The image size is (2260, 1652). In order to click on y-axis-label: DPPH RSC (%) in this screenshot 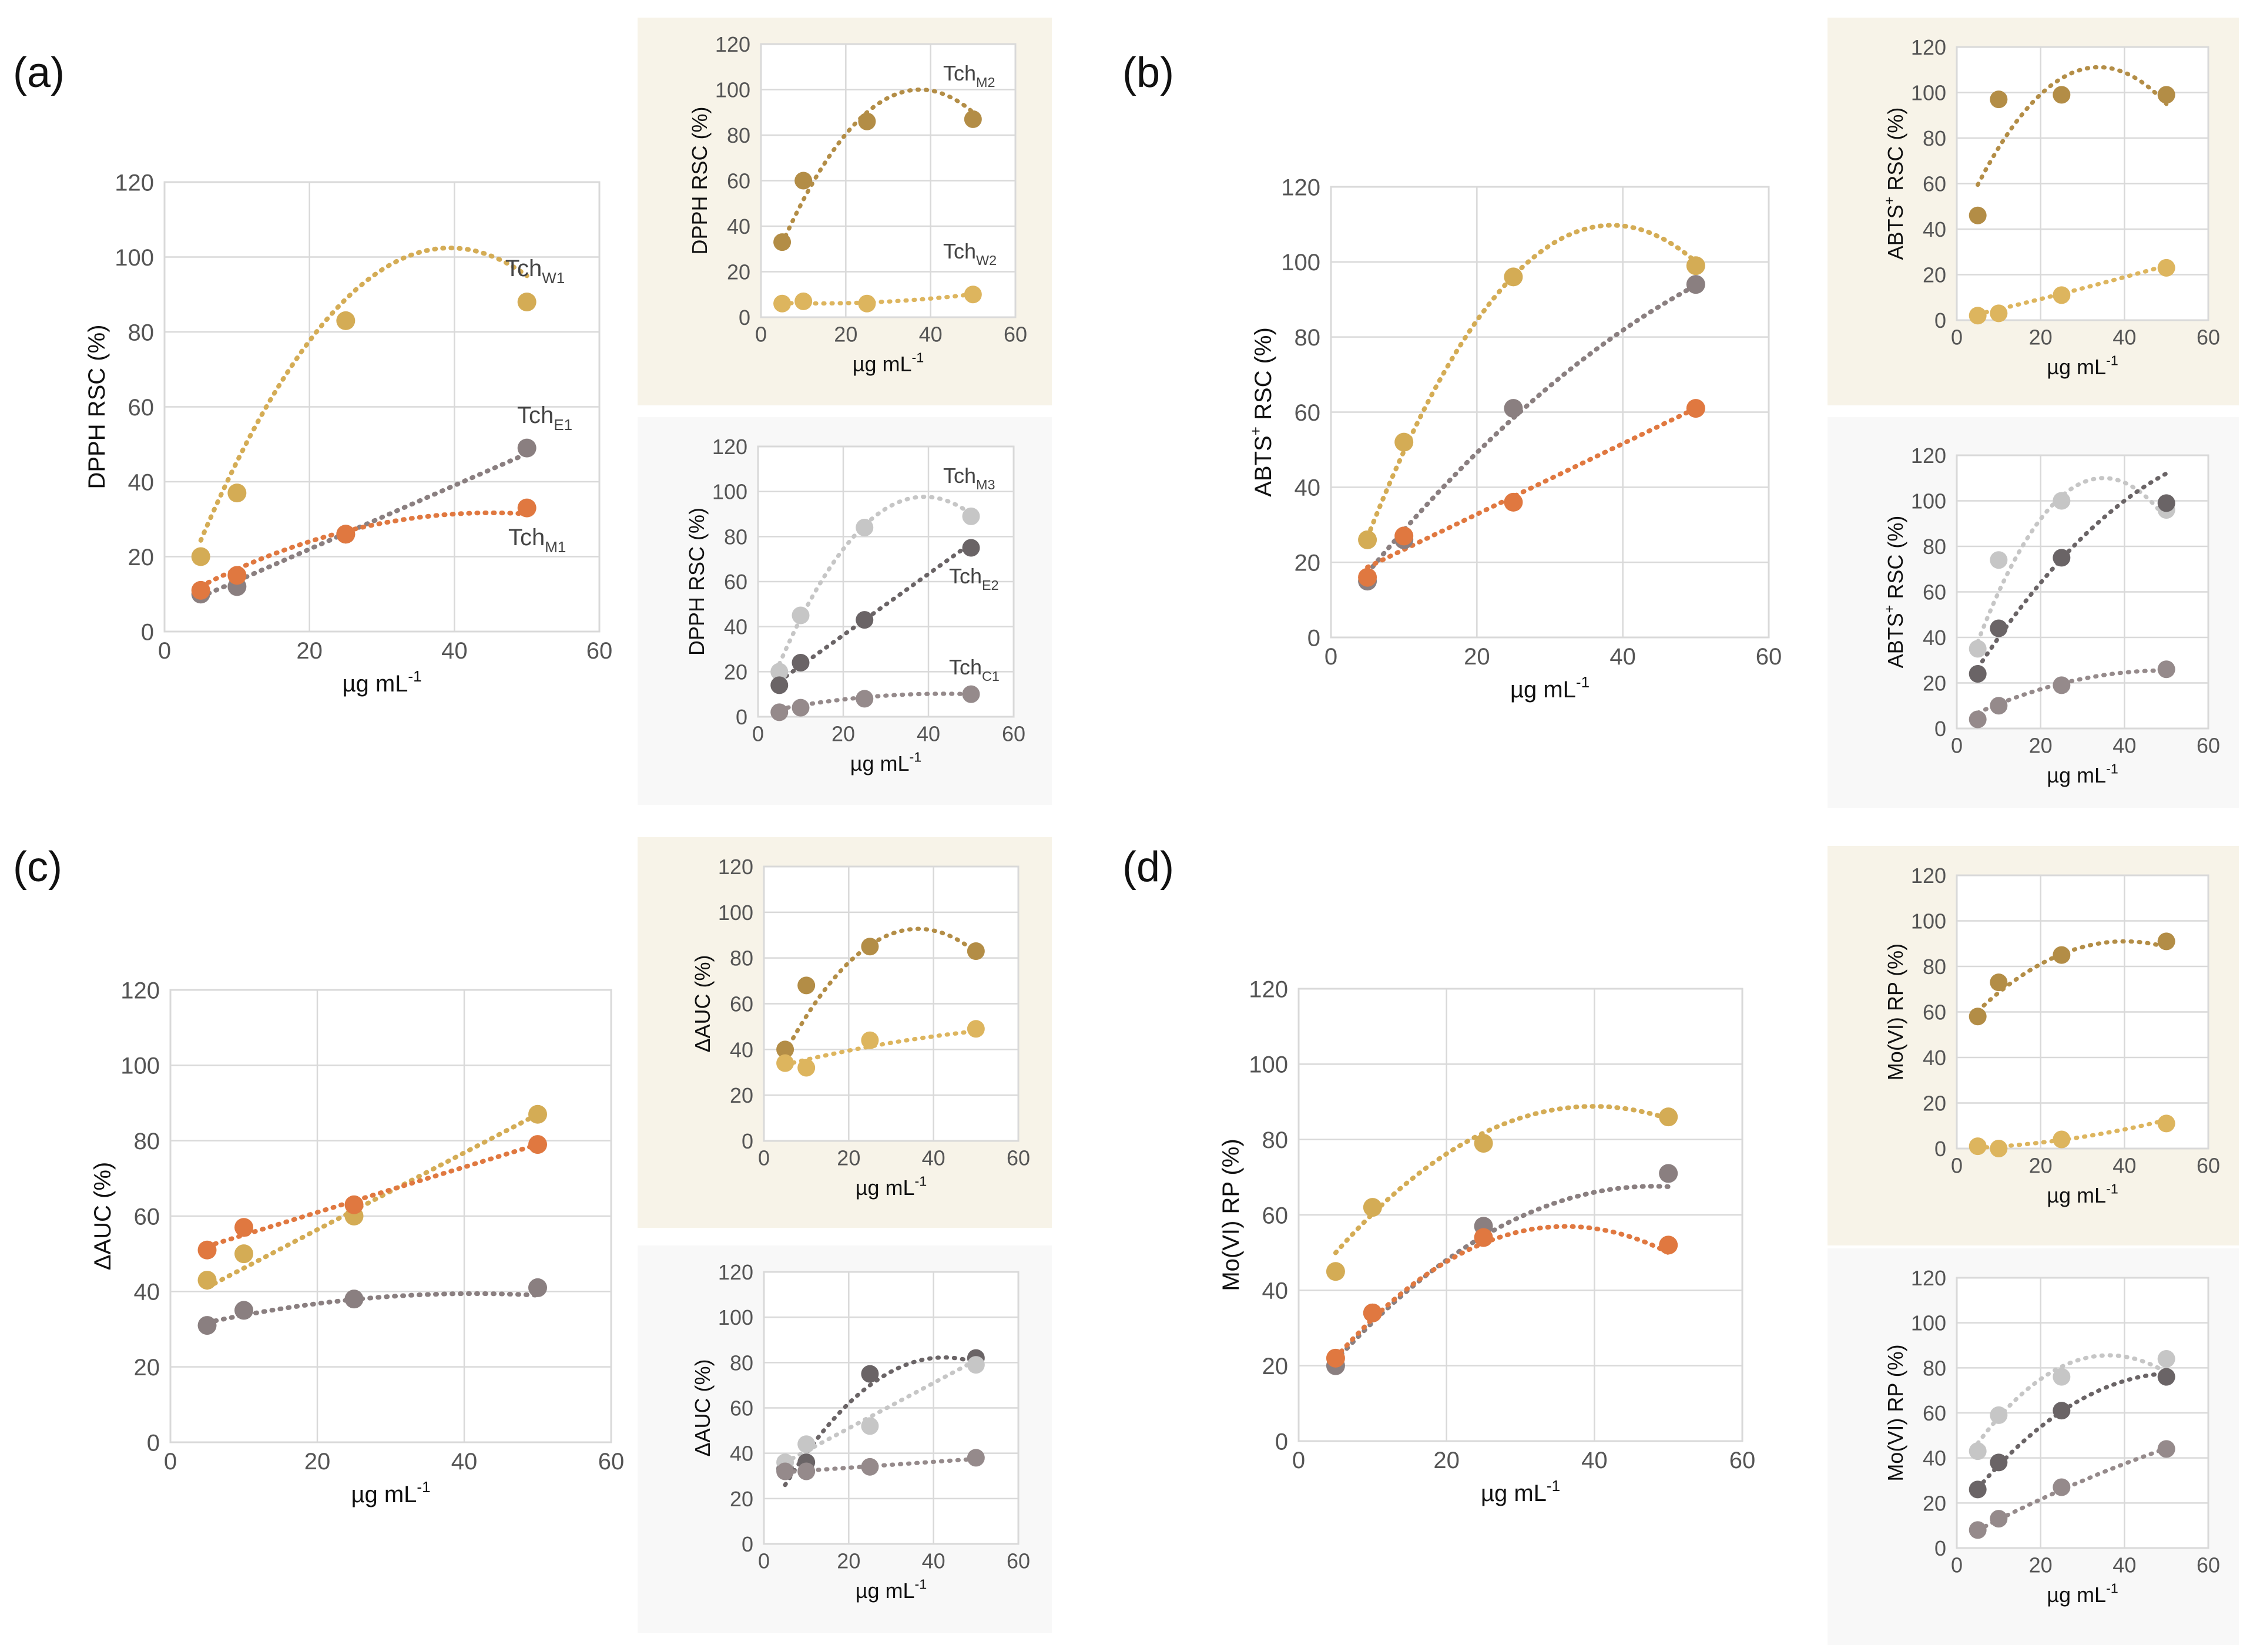, I will do `click(700, 180)`.